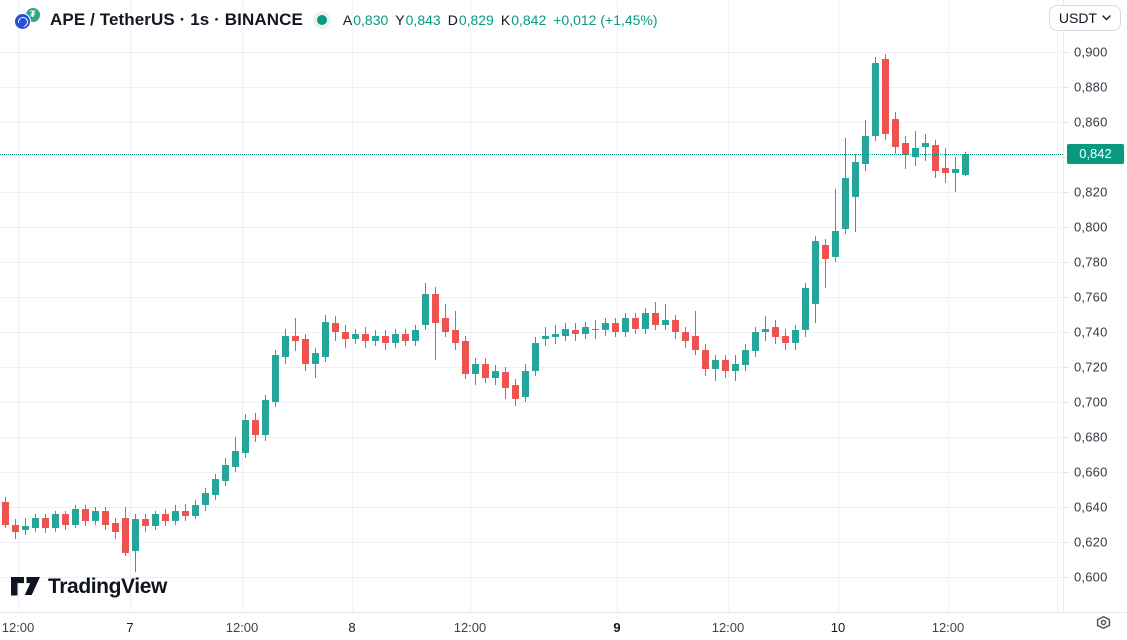  What do you see at coordinates (89, 587) in the screenshot?
I see `tradingview-watermark: TradingView` at bounding box center [89, 587].